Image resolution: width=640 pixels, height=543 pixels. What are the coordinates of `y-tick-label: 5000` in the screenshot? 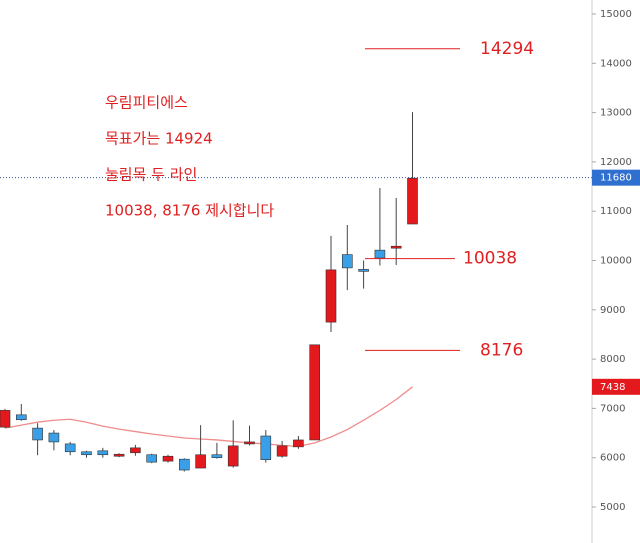 It's located at (612, 507).